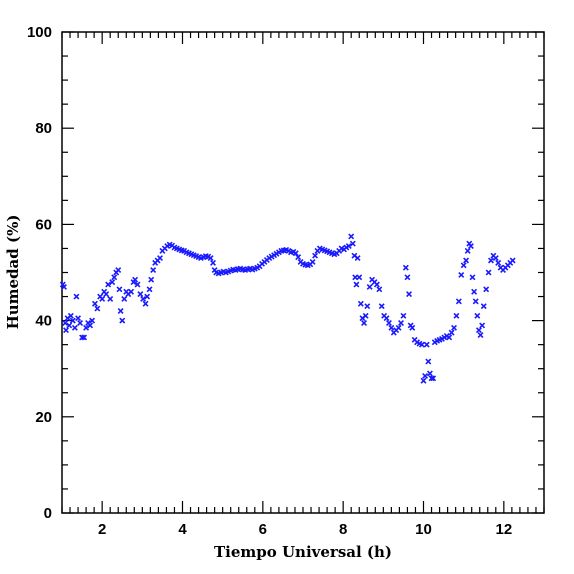  Describe the element at coordinates (43, 224) in the screenshot. I see `y-tick-label: 60` at that location.